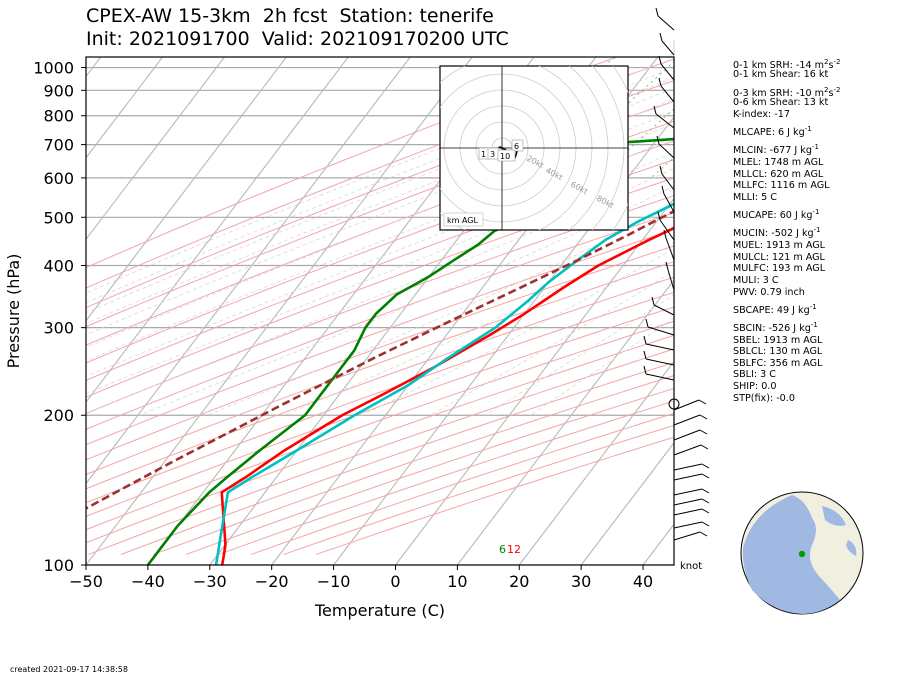 The height and width of the screenshot is (675, 906). What do you see at coordinates (643, 581) in the screenshot?
I see `x-tick-label: 40` at bounding box center [643, 581].